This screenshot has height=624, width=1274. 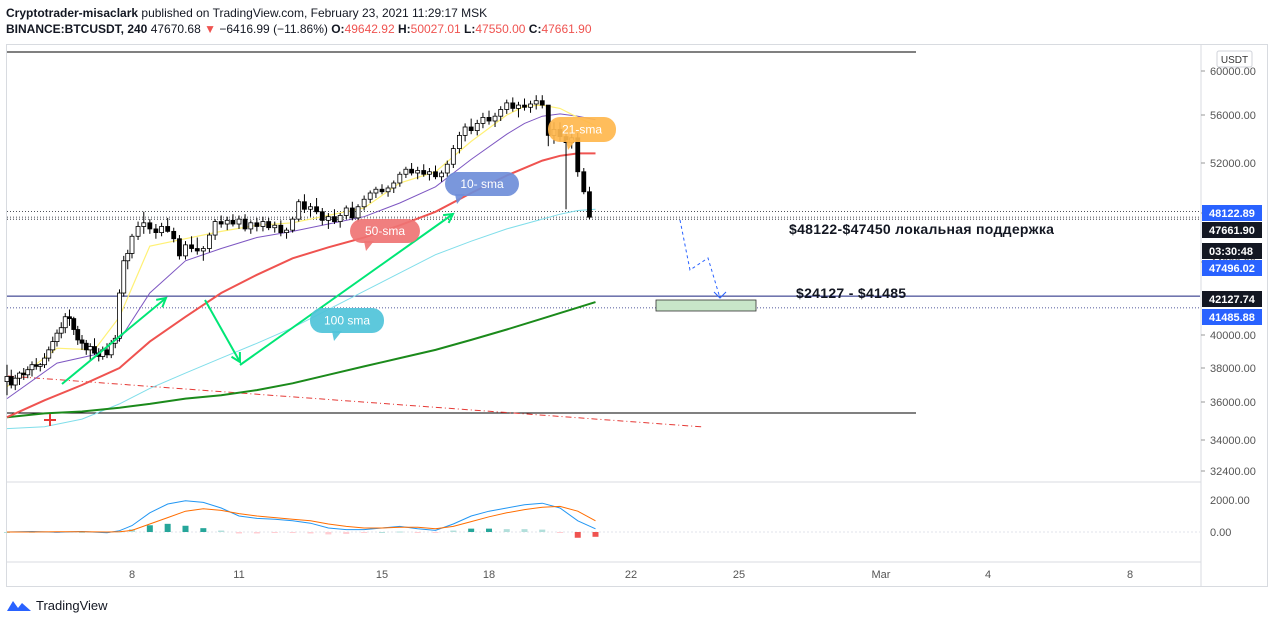 I want to click on price-badge-label: 41485.88, so click(x=1232, y=318).